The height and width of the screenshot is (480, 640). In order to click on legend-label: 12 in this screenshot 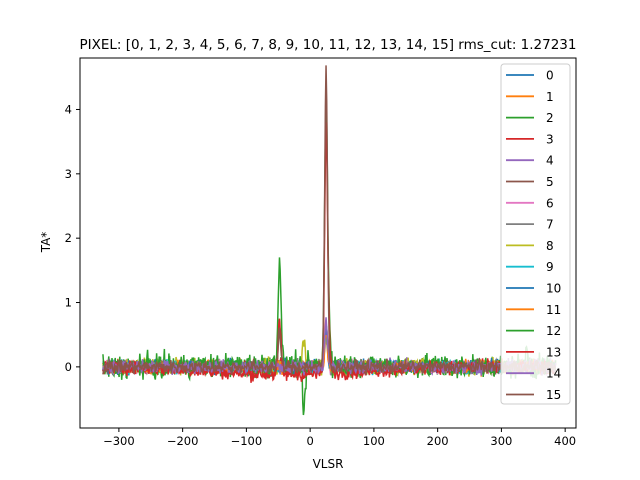, I will do `click(553, 331)`.